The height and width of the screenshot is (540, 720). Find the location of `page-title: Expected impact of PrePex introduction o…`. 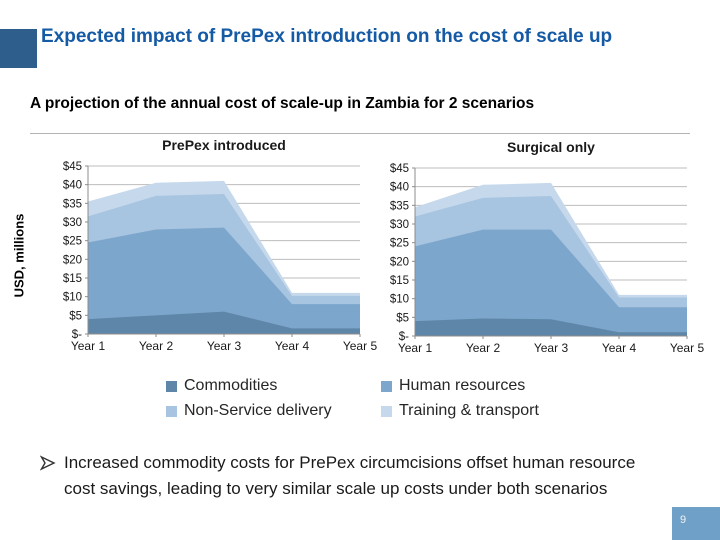

page-title: Expected impact of PrePex introduction o… is located at coordinates (327, 36).